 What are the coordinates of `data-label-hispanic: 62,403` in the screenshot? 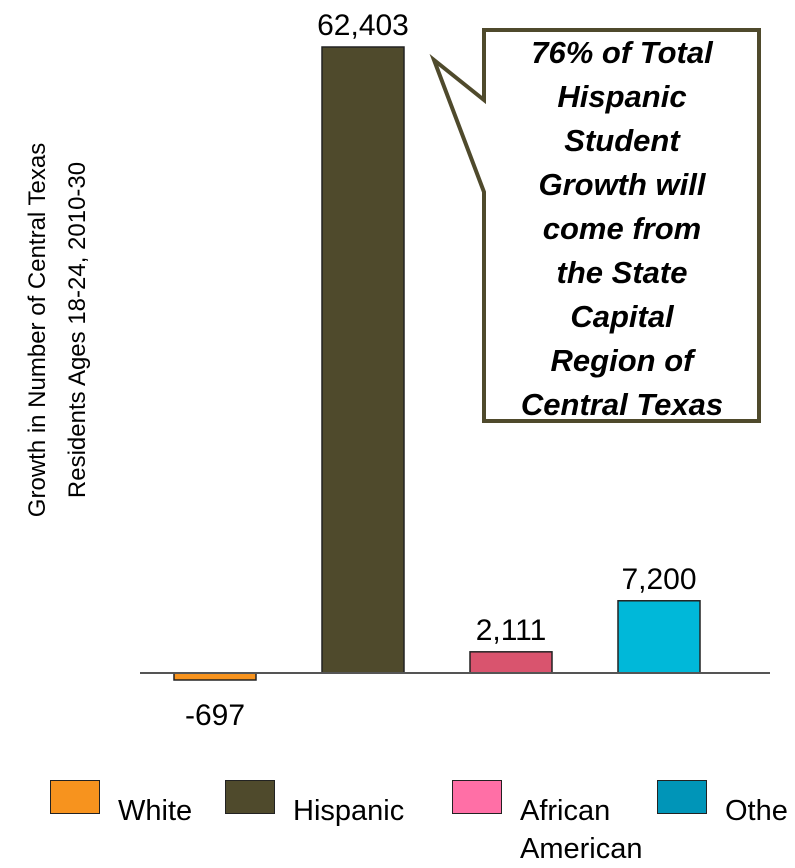 It's located at (363, 25).